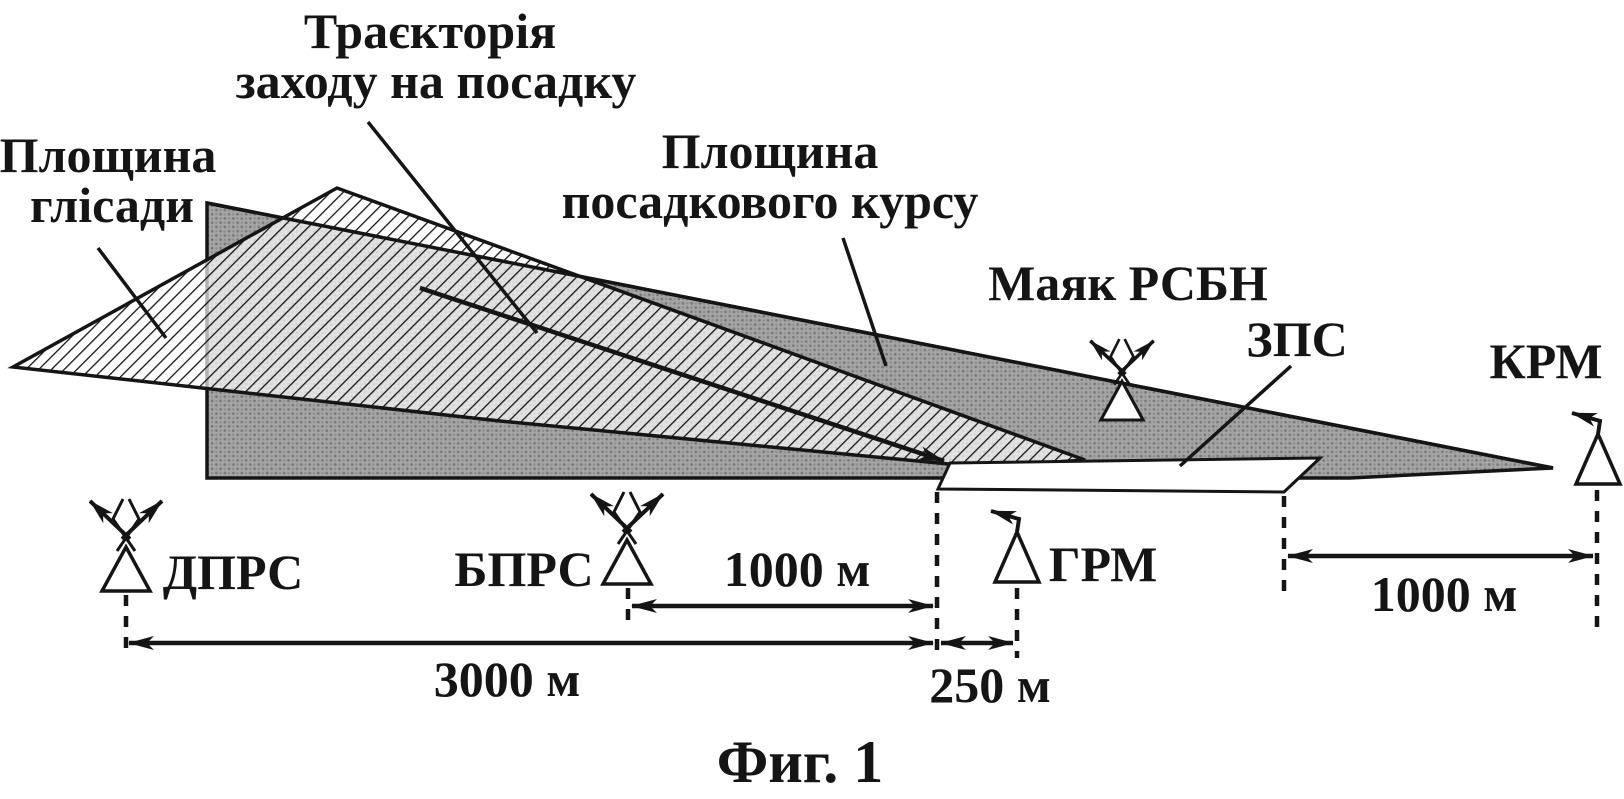  Describe the element at coordinates (770, 201) in the screenshot. I see `course-plane-label-line2: посадкового курсу` at that location.